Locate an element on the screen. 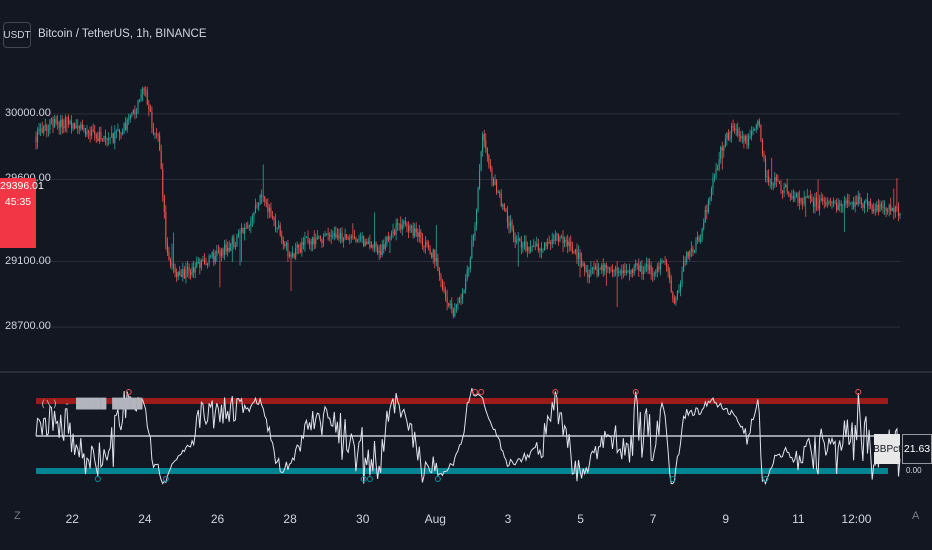  price-tick-label: 30000.00 is located at coordinates (28, 112).